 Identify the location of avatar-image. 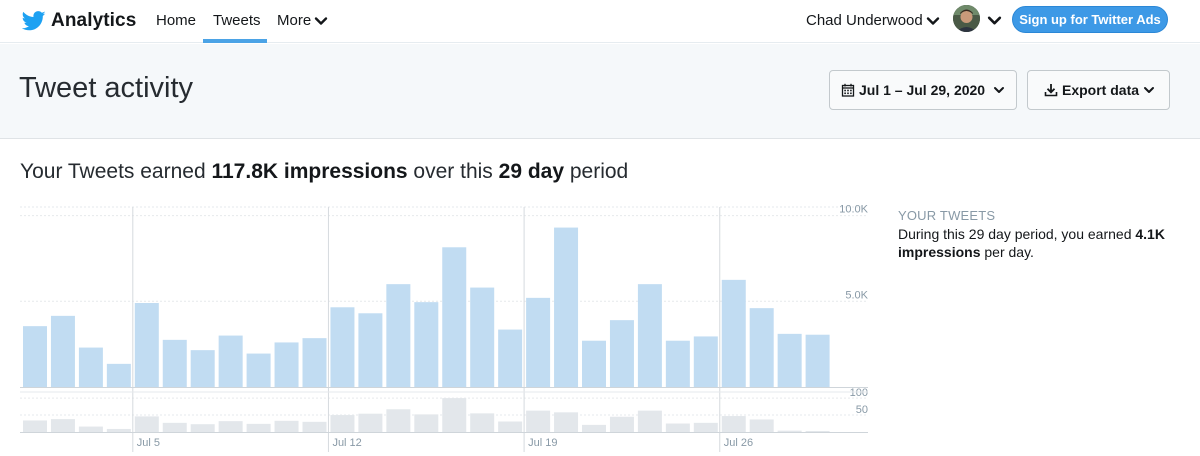
(966, 18).